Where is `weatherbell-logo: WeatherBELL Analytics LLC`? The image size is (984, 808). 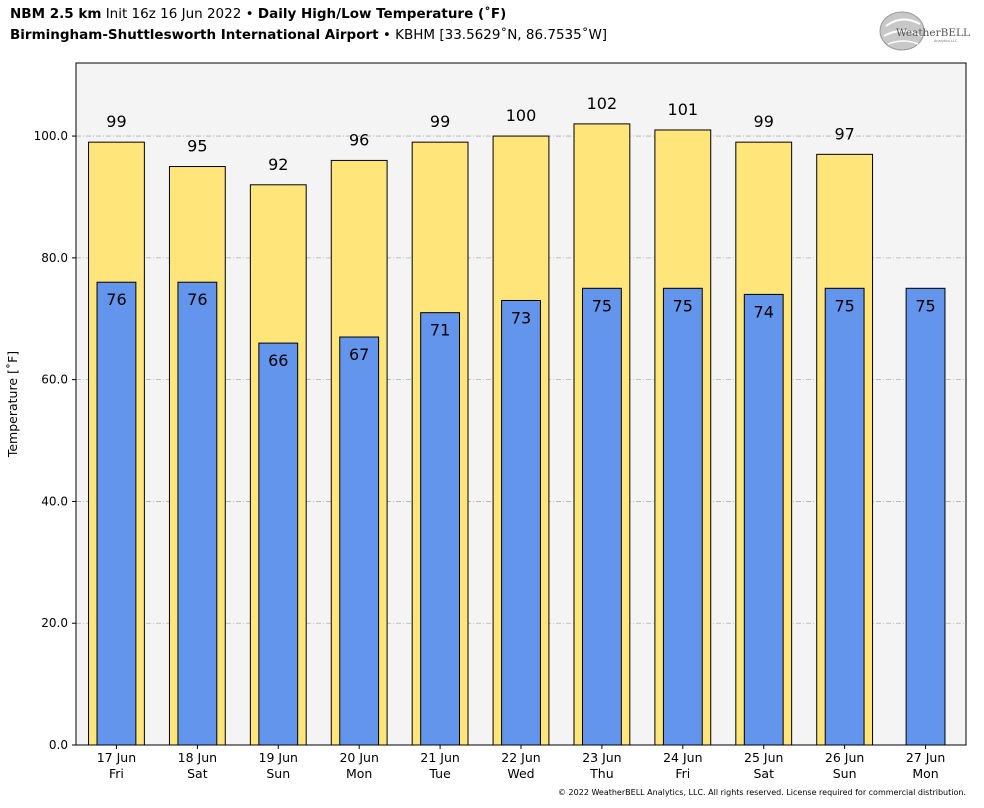 weatherbell-logo: WeatherBELL Analytics LLC is located at coordinates (924, 31).